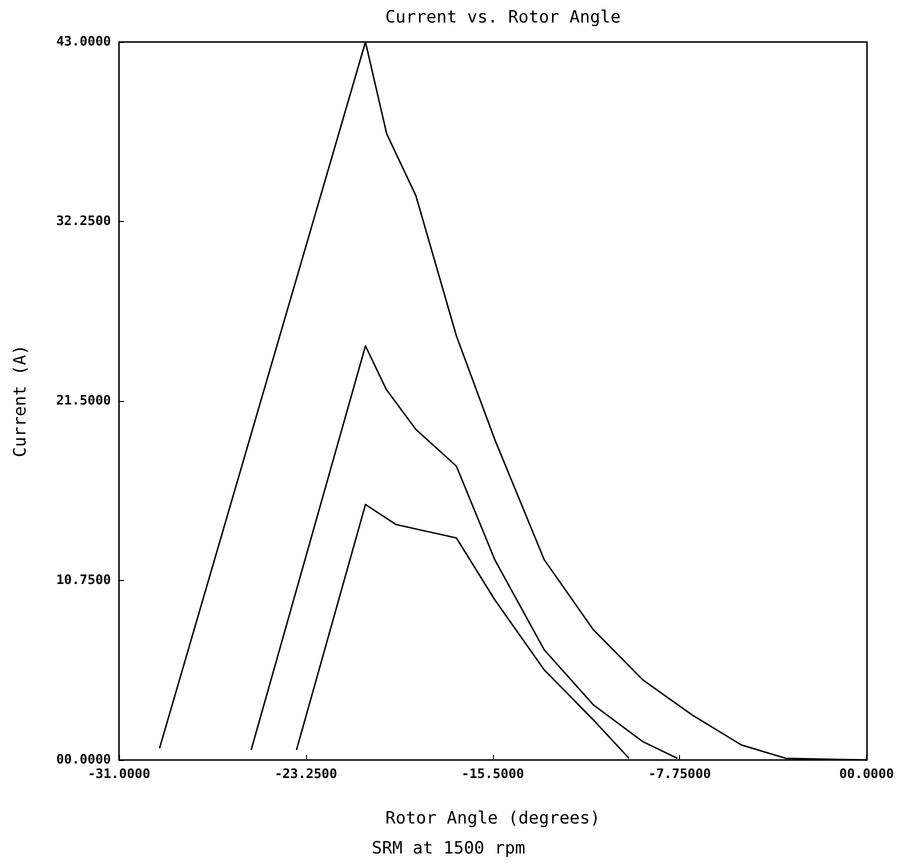 The image size is (897, 868). I want to click on x-tick-label: 00.0000, so click(866, 774).